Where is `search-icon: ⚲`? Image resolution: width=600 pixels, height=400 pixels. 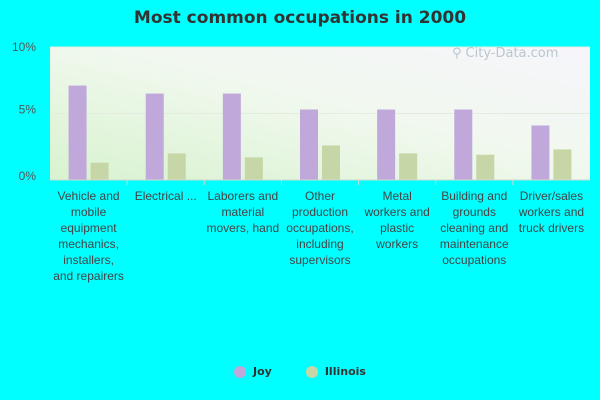
search-icon: ⚲ is located at coordinates (457, 53).